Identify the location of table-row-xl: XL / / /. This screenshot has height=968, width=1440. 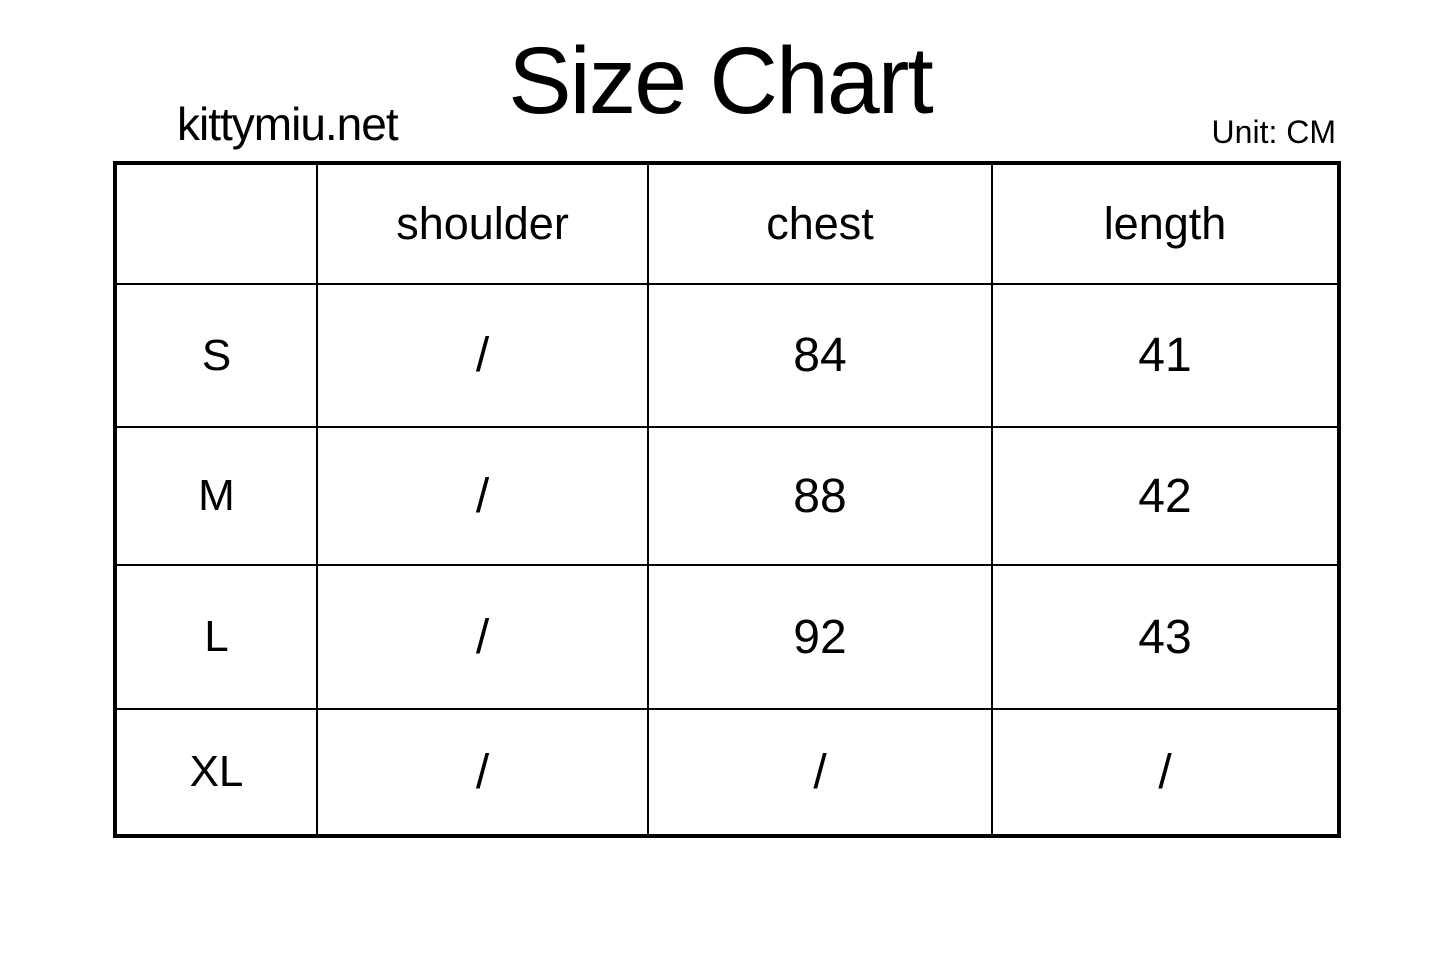
(727, 772).